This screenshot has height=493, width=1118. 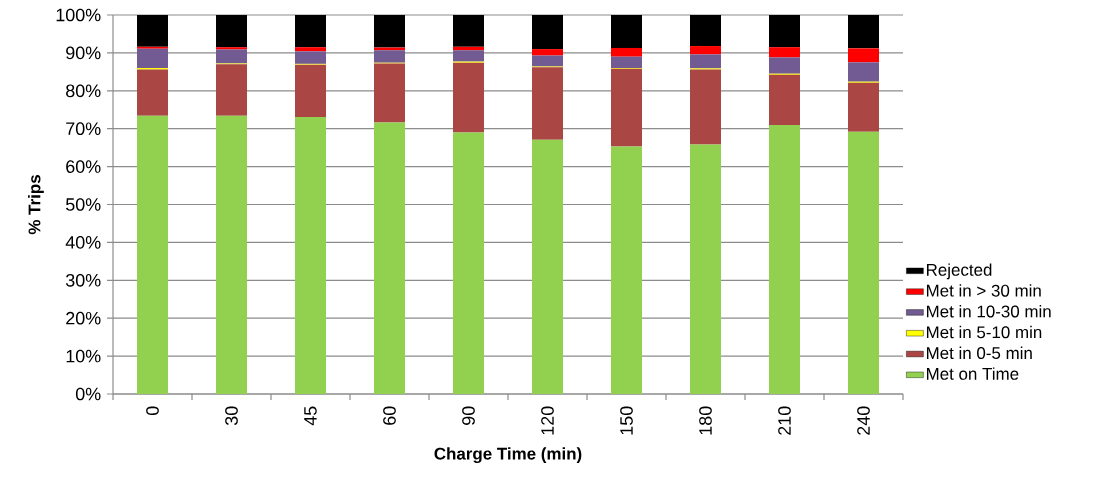 I want to click on y-tick-label: 40%, so click(x=83, y=242).